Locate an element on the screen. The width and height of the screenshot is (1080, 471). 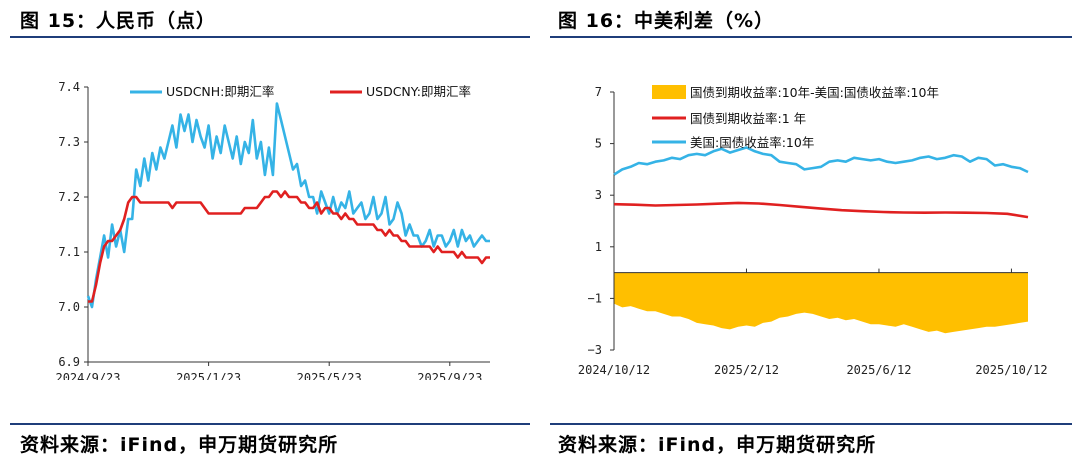
y-tick-label: −1 is located at coordinates (595, 298).